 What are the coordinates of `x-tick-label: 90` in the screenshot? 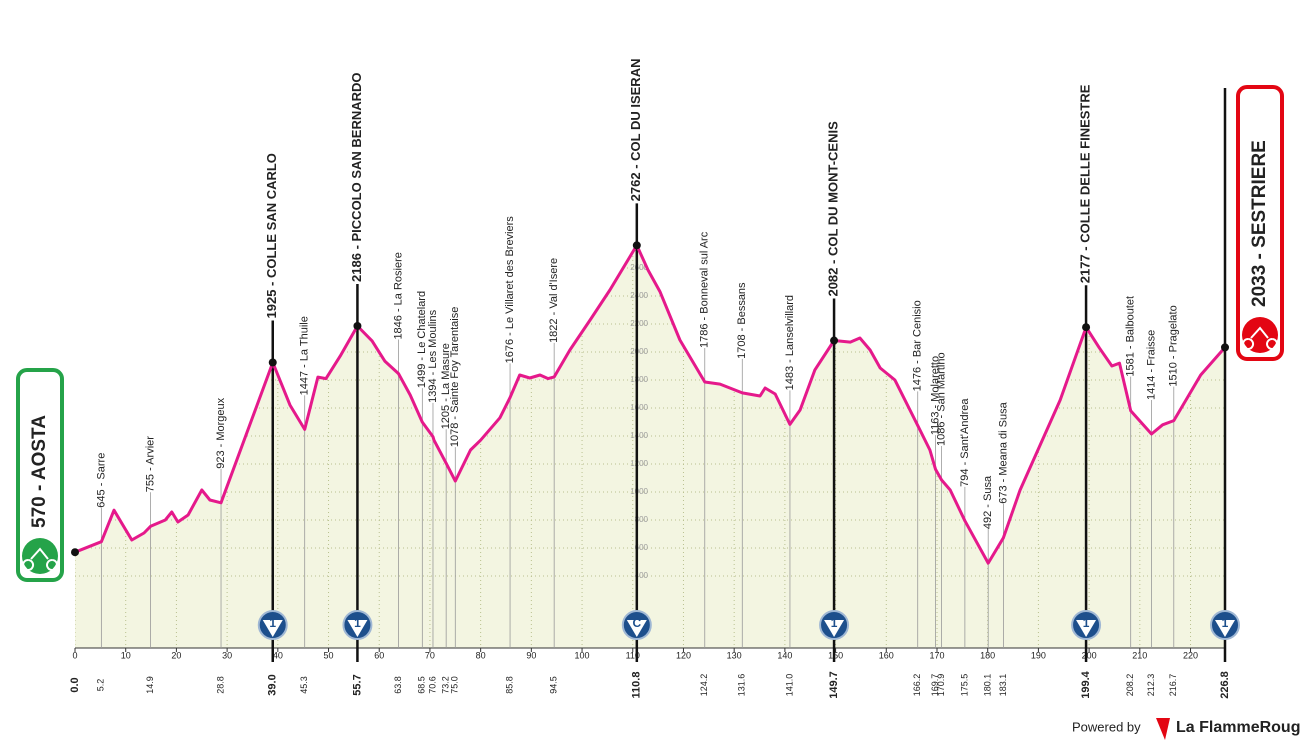 It's located at (531, 655).